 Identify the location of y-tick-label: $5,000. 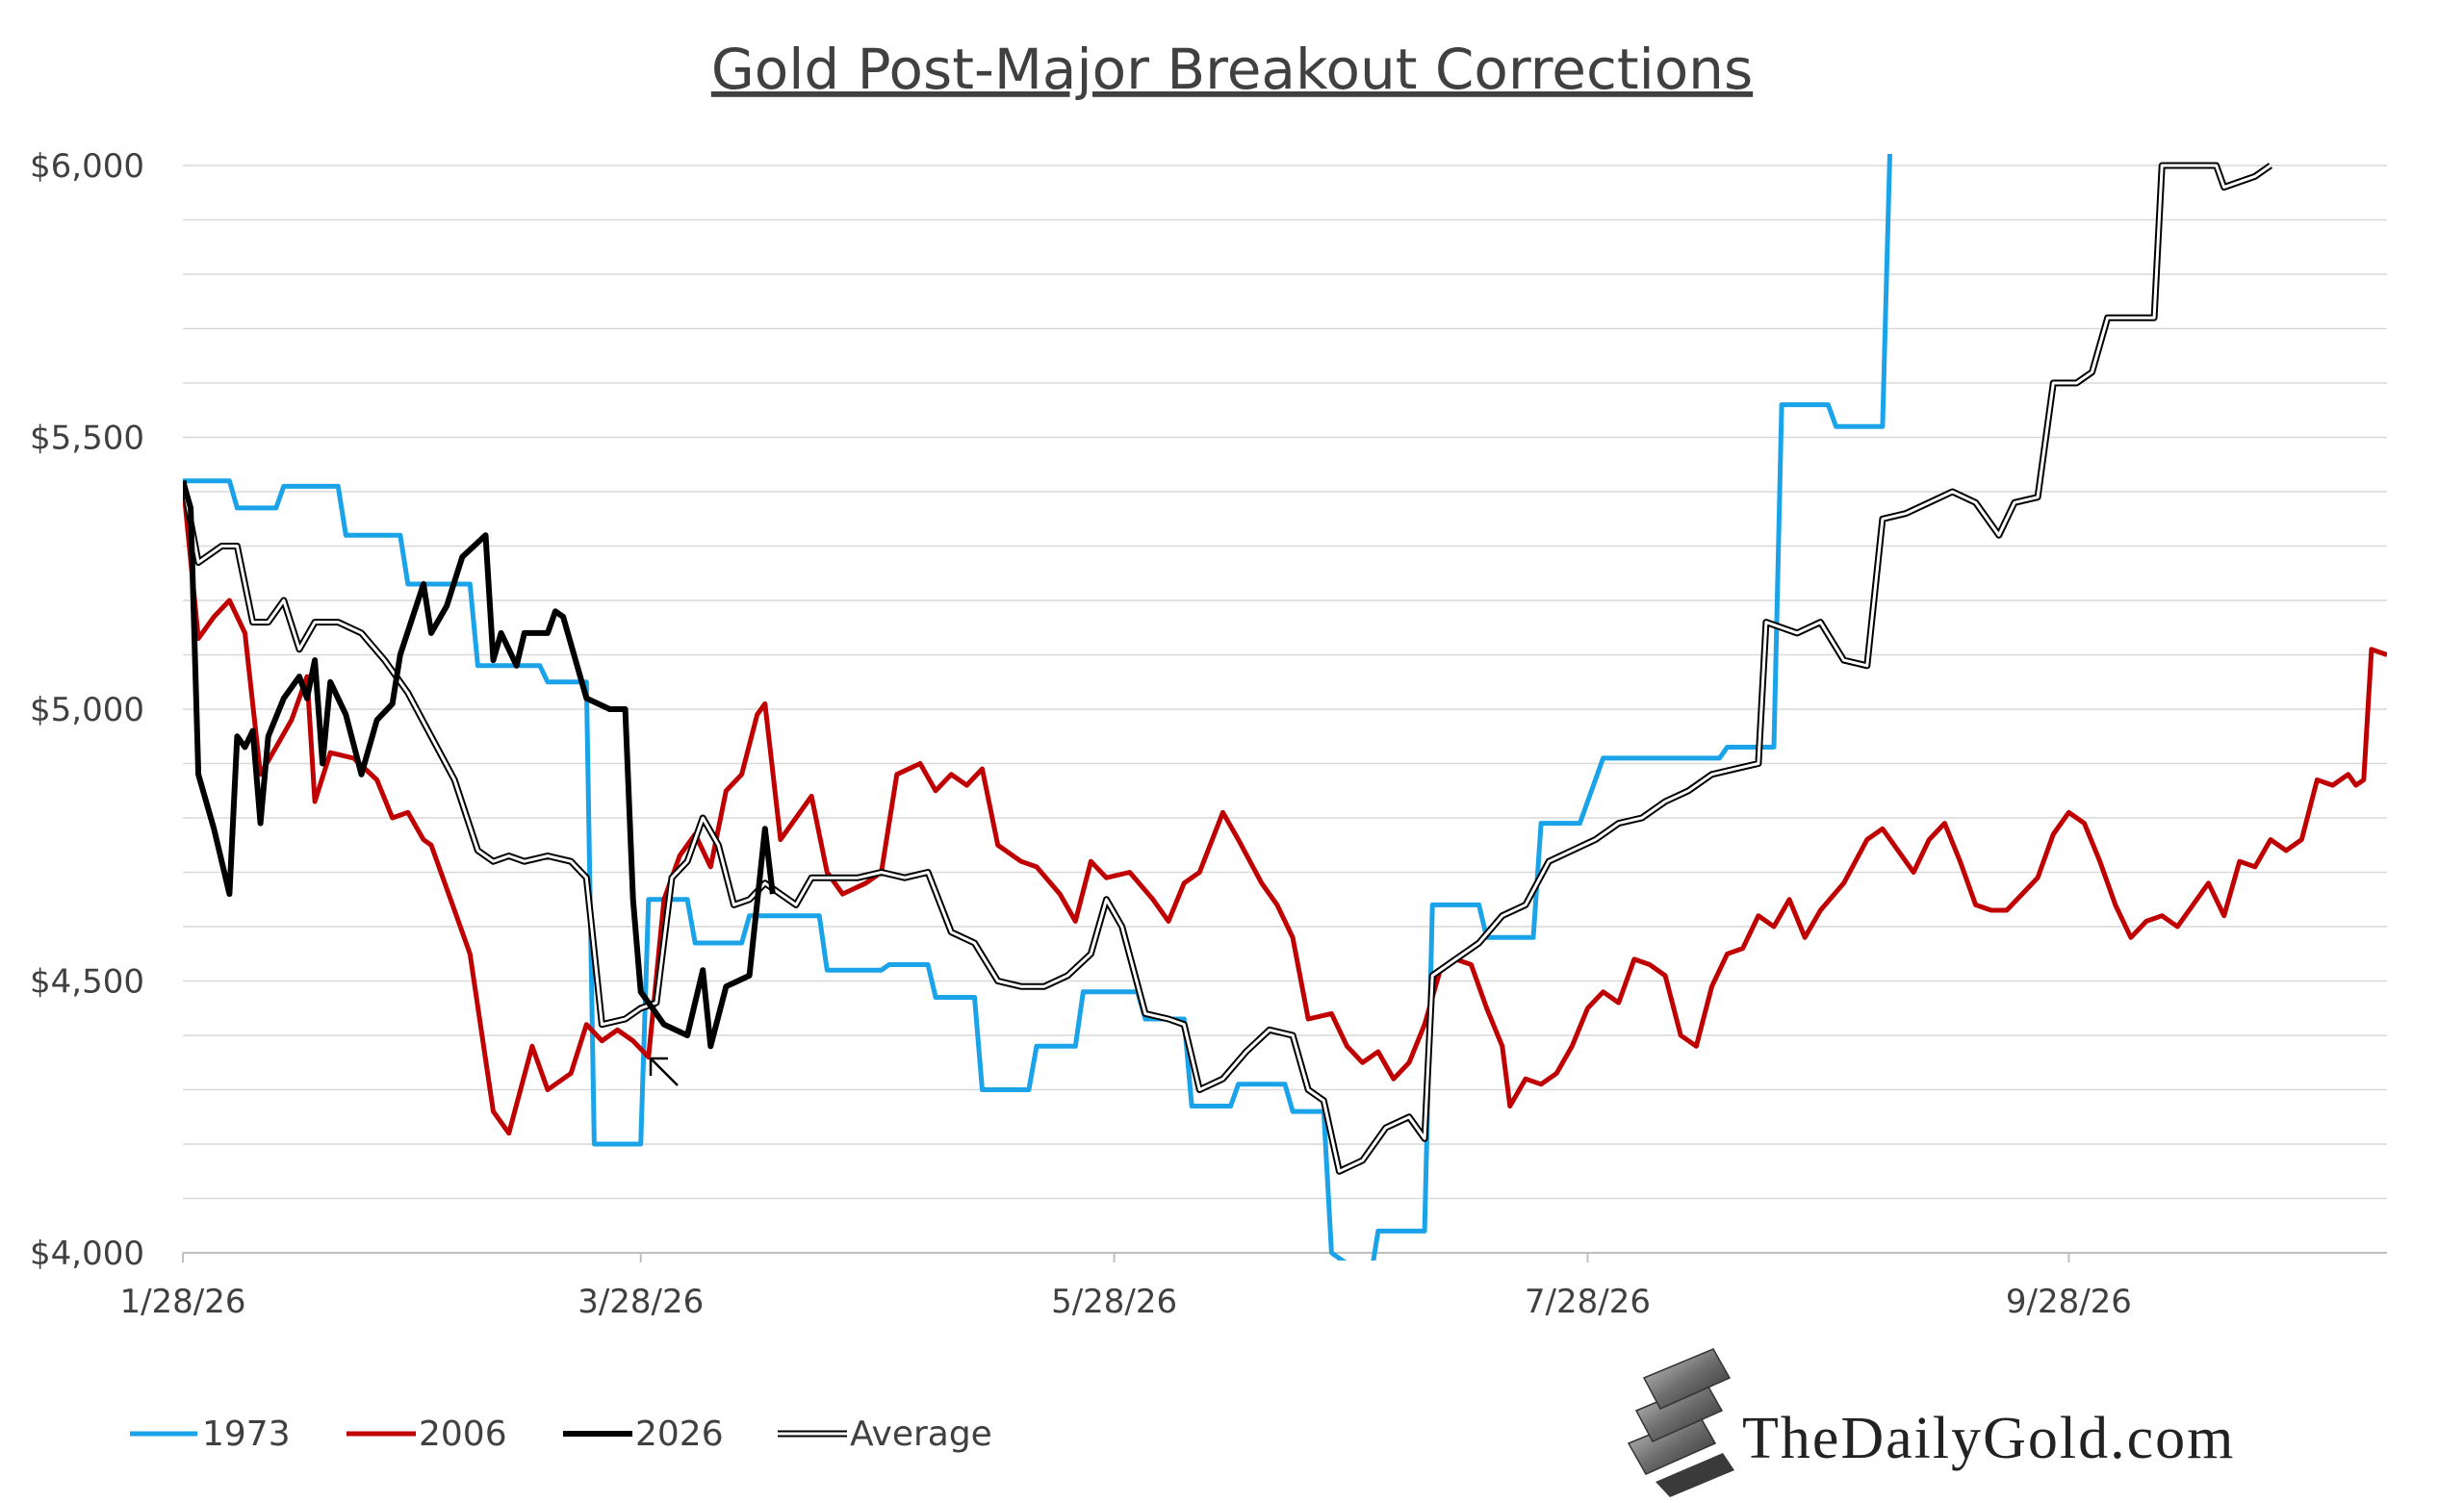
(87, 710).